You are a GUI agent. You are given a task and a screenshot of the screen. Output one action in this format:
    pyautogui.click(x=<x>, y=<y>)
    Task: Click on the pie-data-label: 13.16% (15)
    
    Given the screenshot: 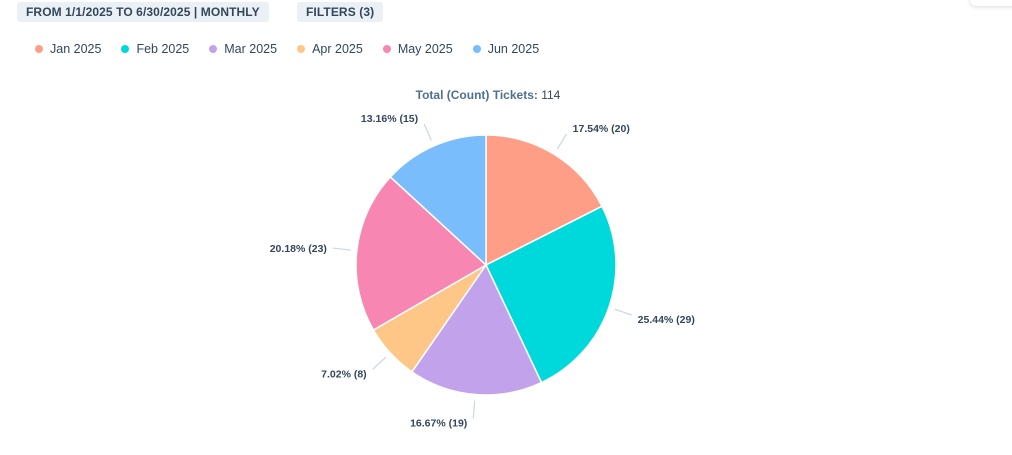 What is the action you would take?
    pyautogui.click(x=389, y=119)
    